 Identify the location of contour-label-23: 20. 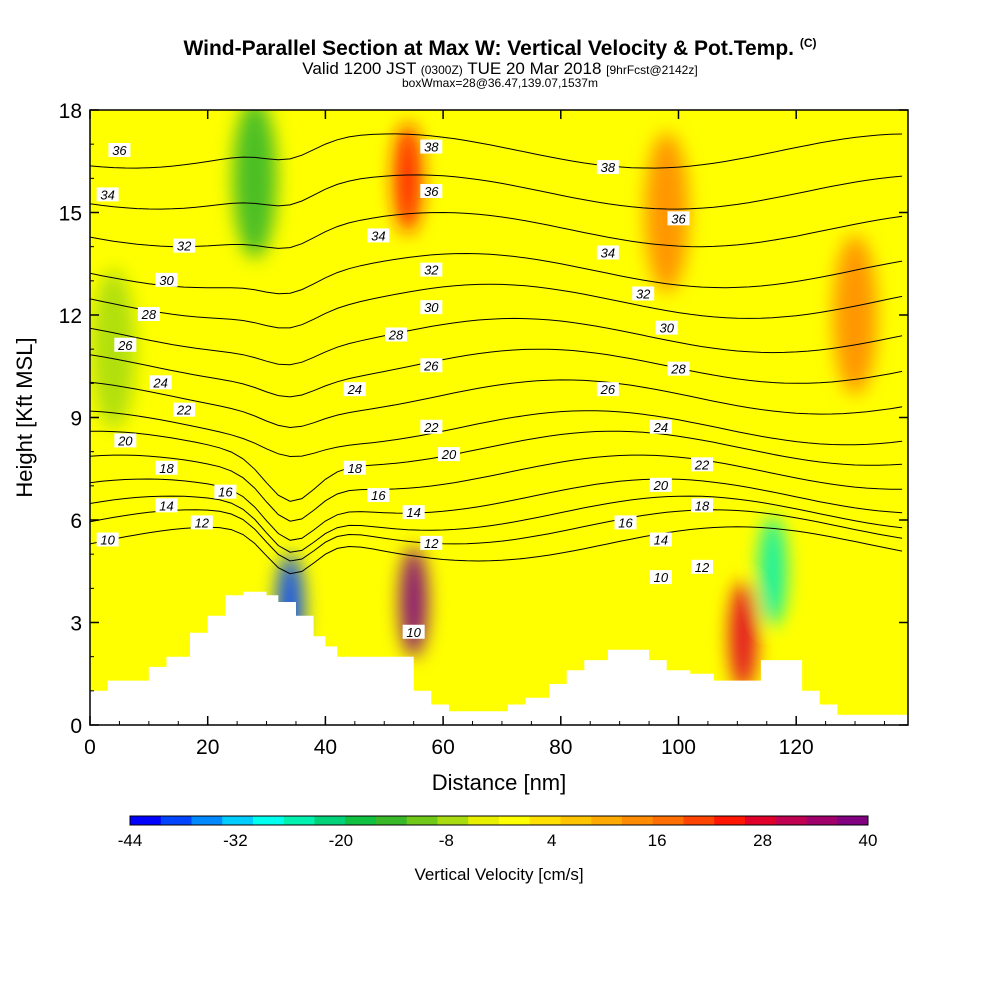
(448, 454).